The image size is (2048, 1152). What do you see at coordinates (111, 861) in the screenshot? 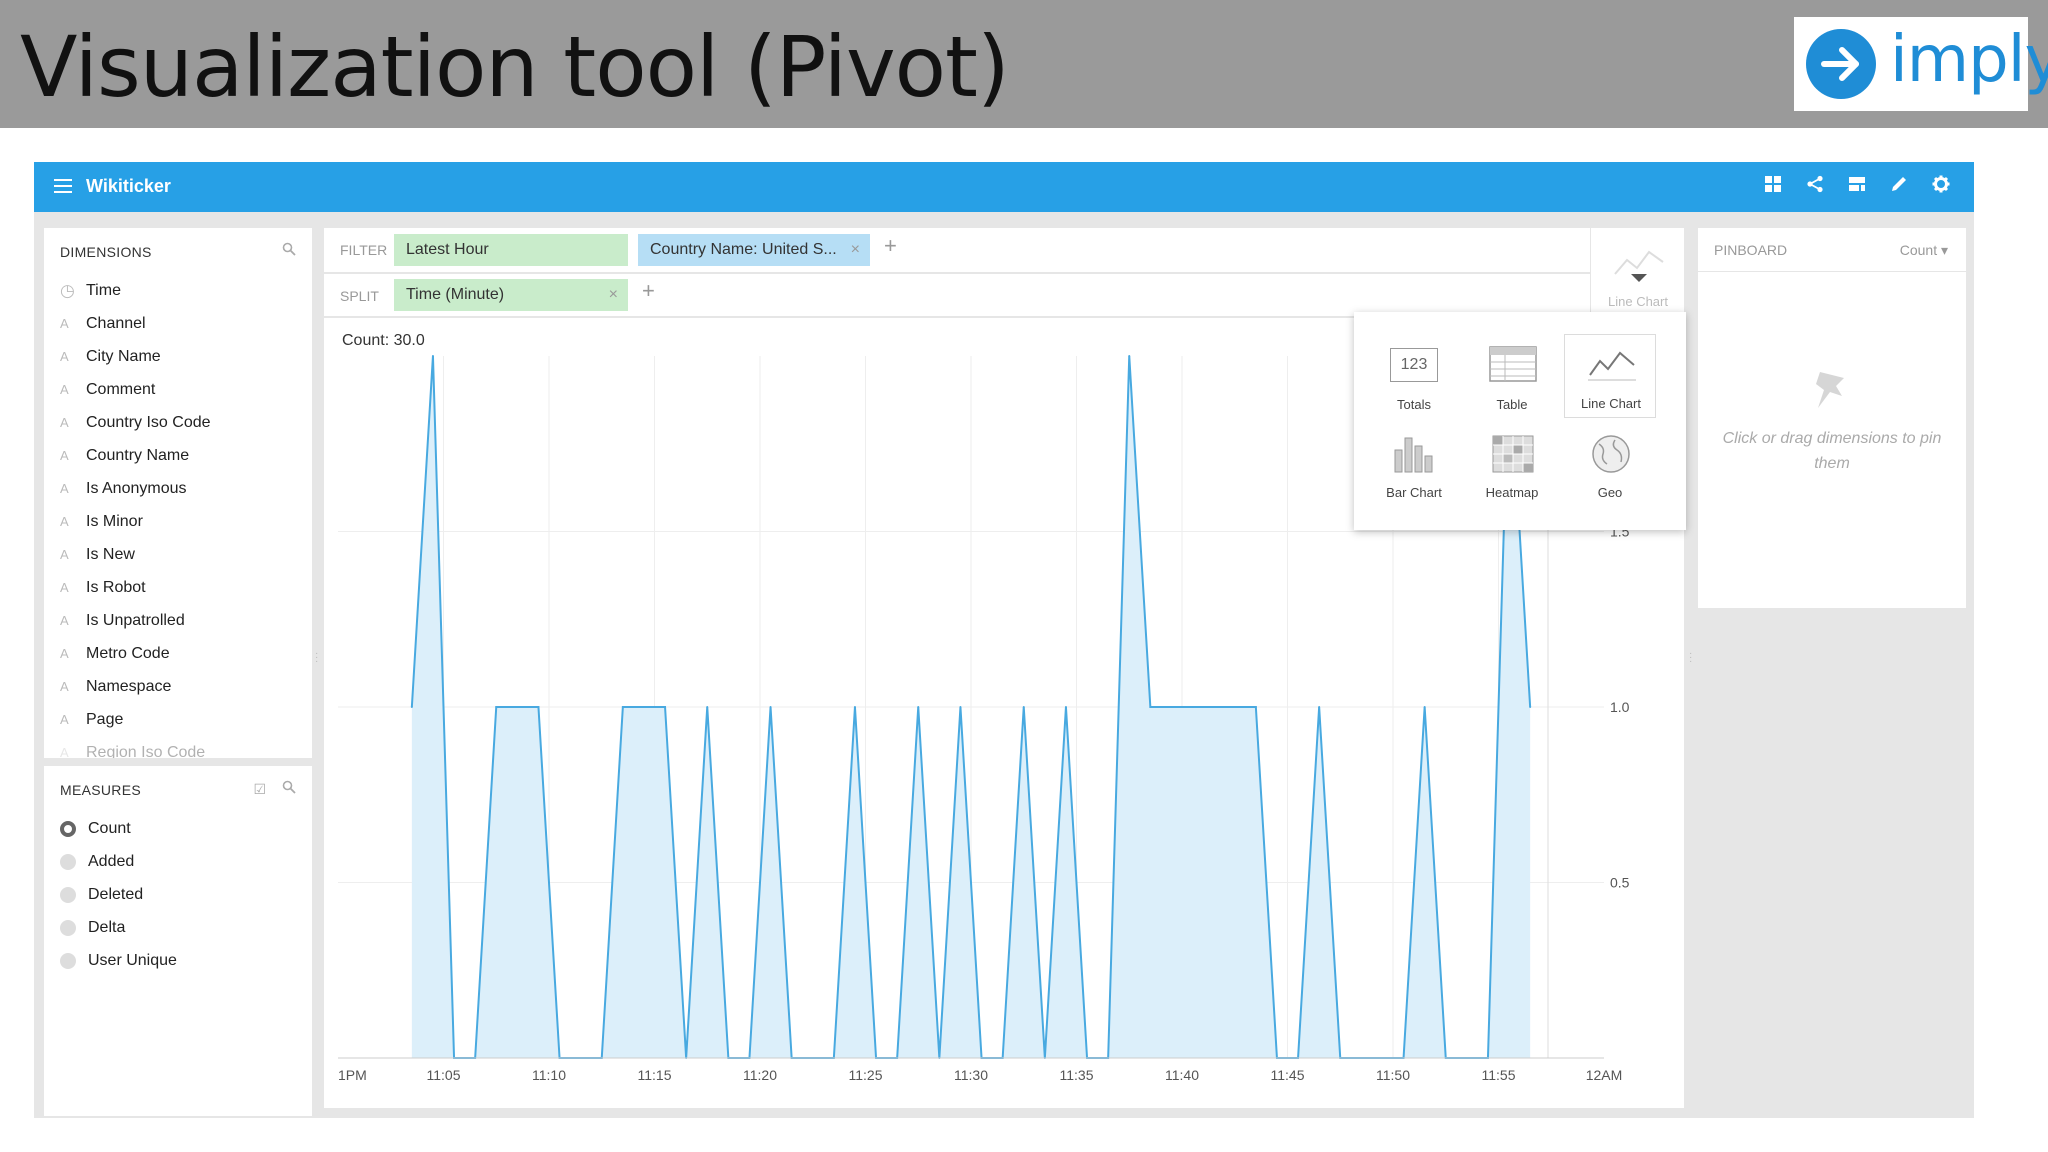
I see `measure-label: Added` at bounding box center [111, 861].